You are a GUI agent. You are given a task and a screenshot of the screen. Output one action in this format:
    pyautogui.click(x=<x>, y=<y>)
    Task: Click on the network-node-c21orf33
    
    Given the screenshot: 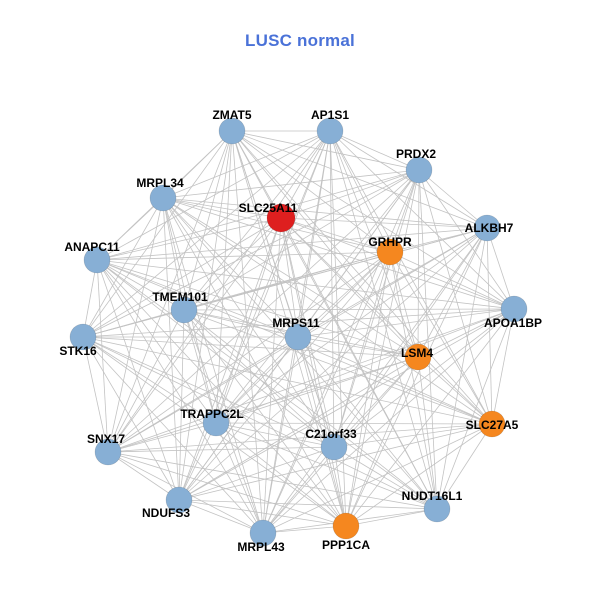 What is the action you would take?
    pyautogui.click(x=334, y=447)
    